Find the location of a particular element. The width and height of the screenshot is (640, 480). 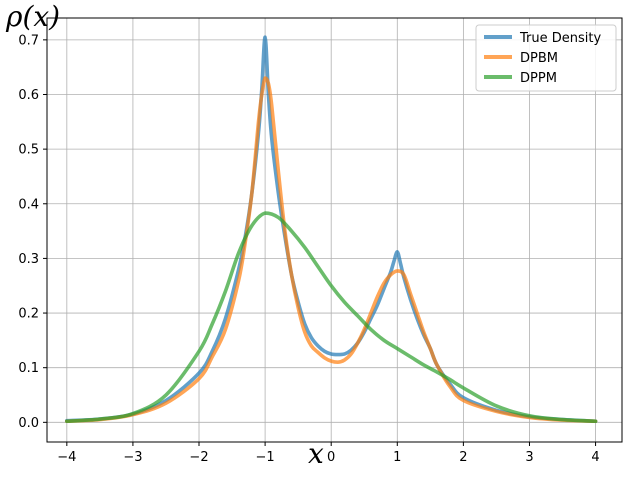

y-tick-label: 0.4 is located at coordinates (28, 204).